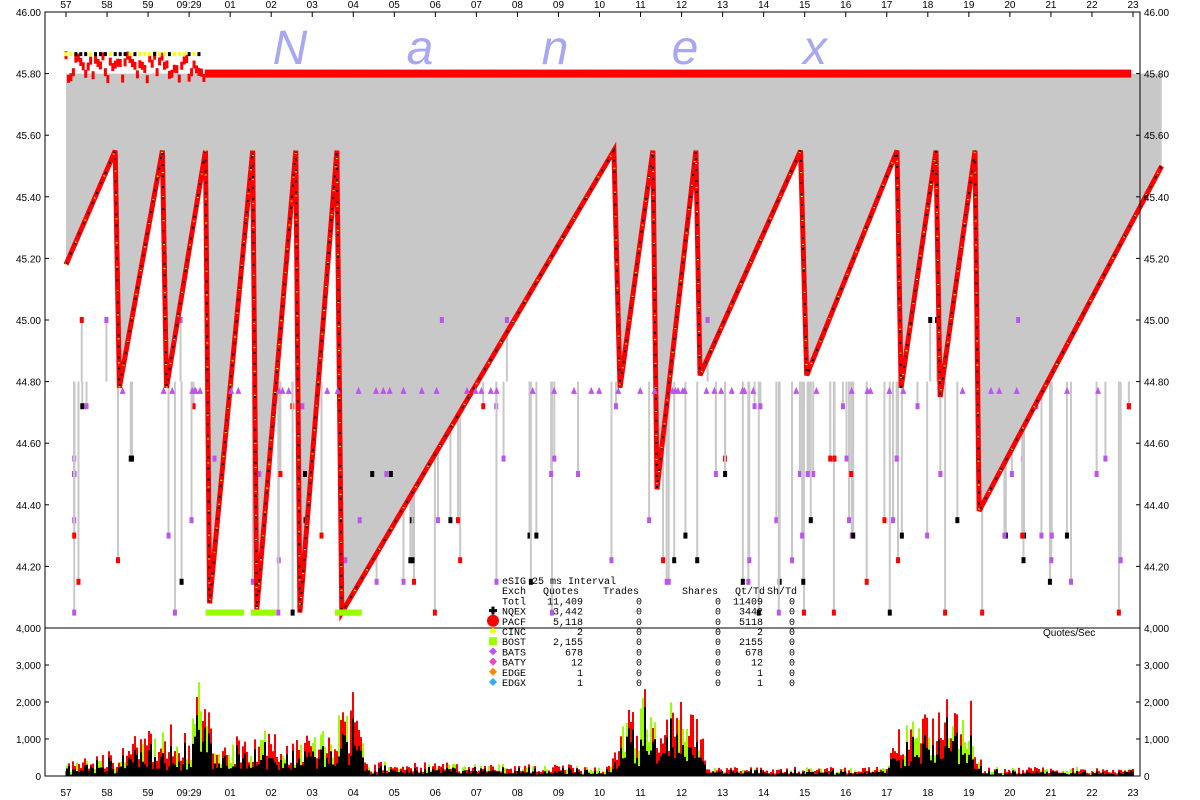 This screenshot has width=1200, height=800. What do you see at coordinates (640, 793) in the screenshot?
I see `x-tick-label-bottom: 11` at bounding box center [640, 793].